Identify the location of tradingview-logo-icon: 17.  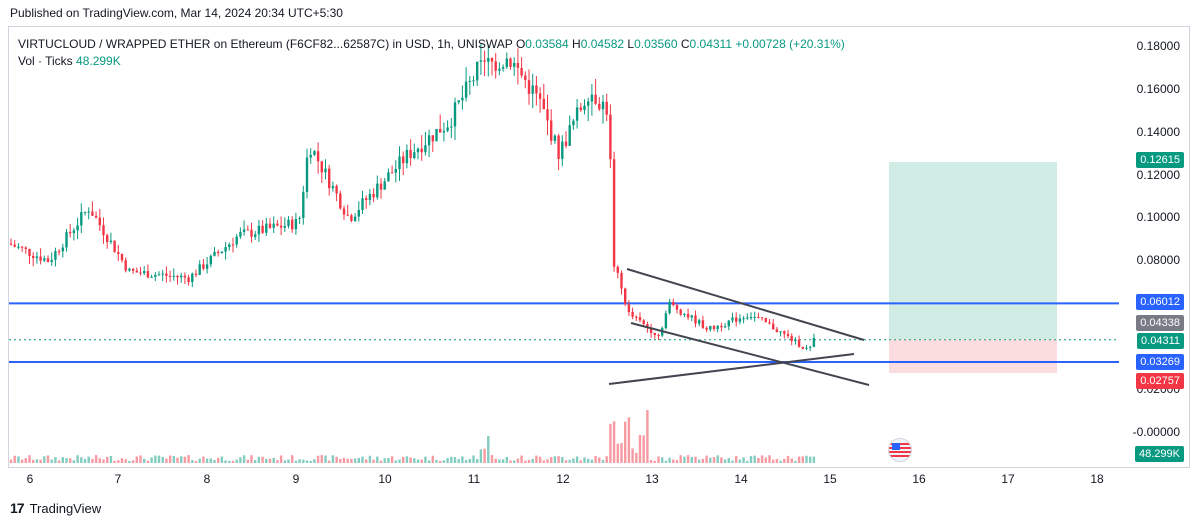
(17, 508).